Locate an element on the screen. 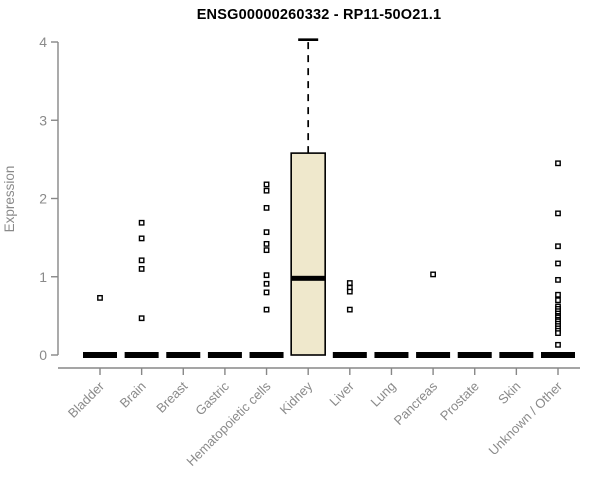  median-line is located at coordinates (308, 278).